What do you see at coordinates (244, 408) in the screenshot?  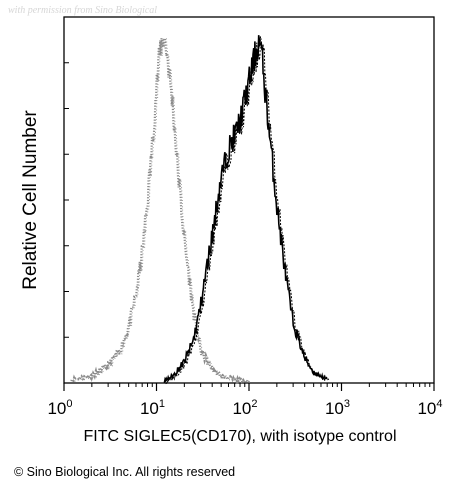 I see `x-tick-label: 10²` at bounding box center [244, 408].